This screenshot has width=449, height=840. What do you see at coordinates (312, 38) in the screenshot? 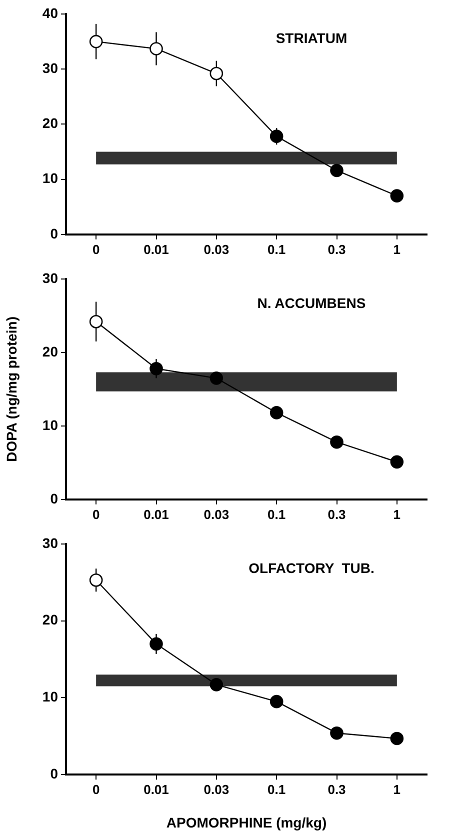
I see `text: STRIATUM` at bounding box center [312, 38].